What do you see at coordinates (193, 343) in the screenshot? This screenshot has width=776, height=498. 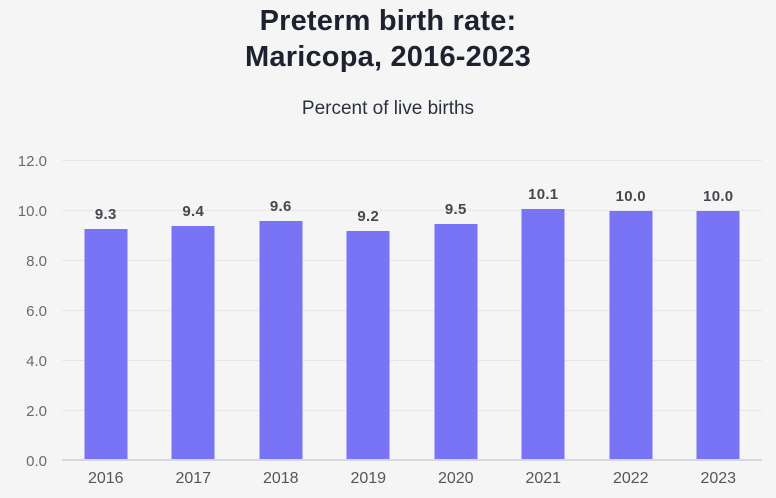 I see `bar-2017` at bounding box center [193, 343].